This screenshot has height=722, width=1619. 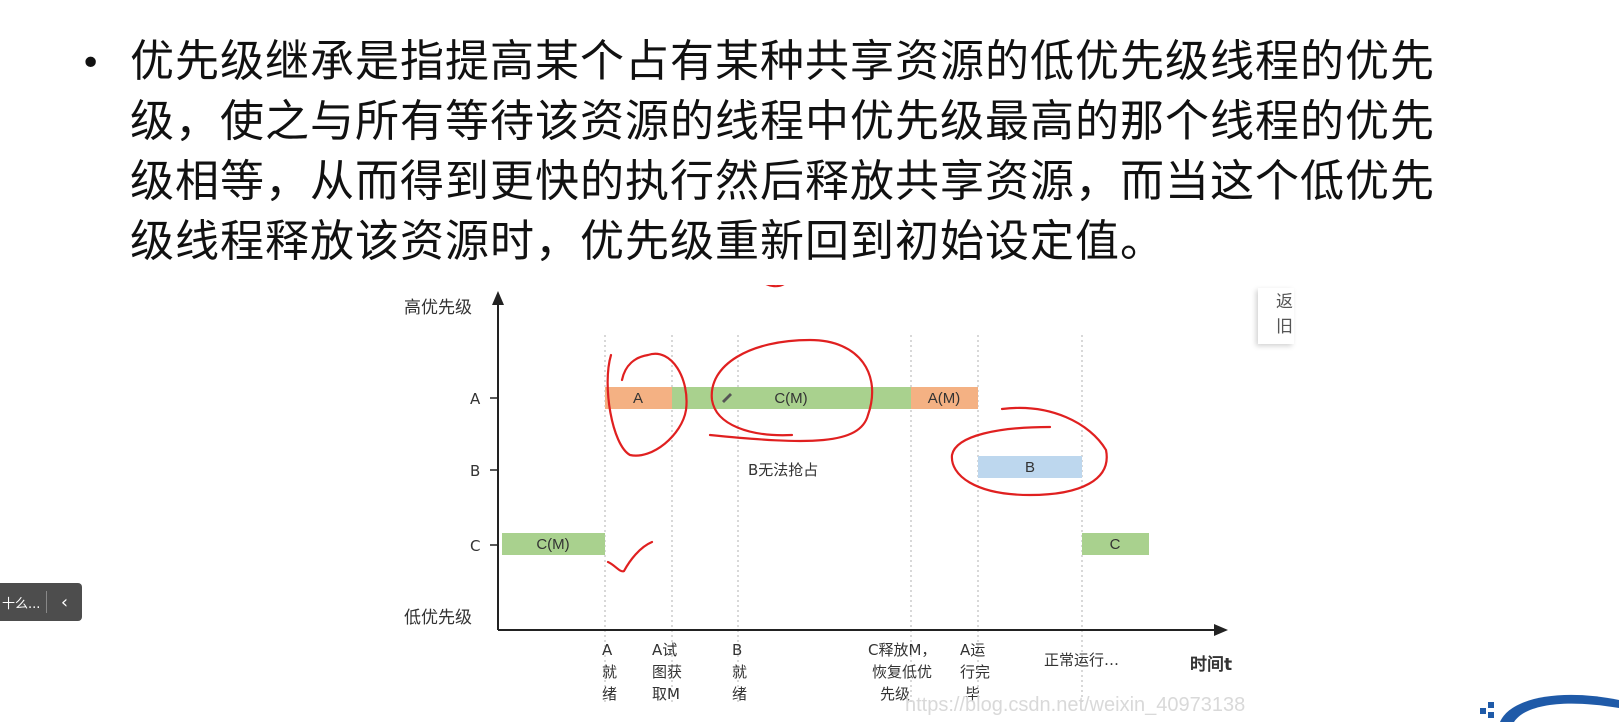 I want to click on floating-toolbar: 十么... ‹, so click(x=41, y=602).